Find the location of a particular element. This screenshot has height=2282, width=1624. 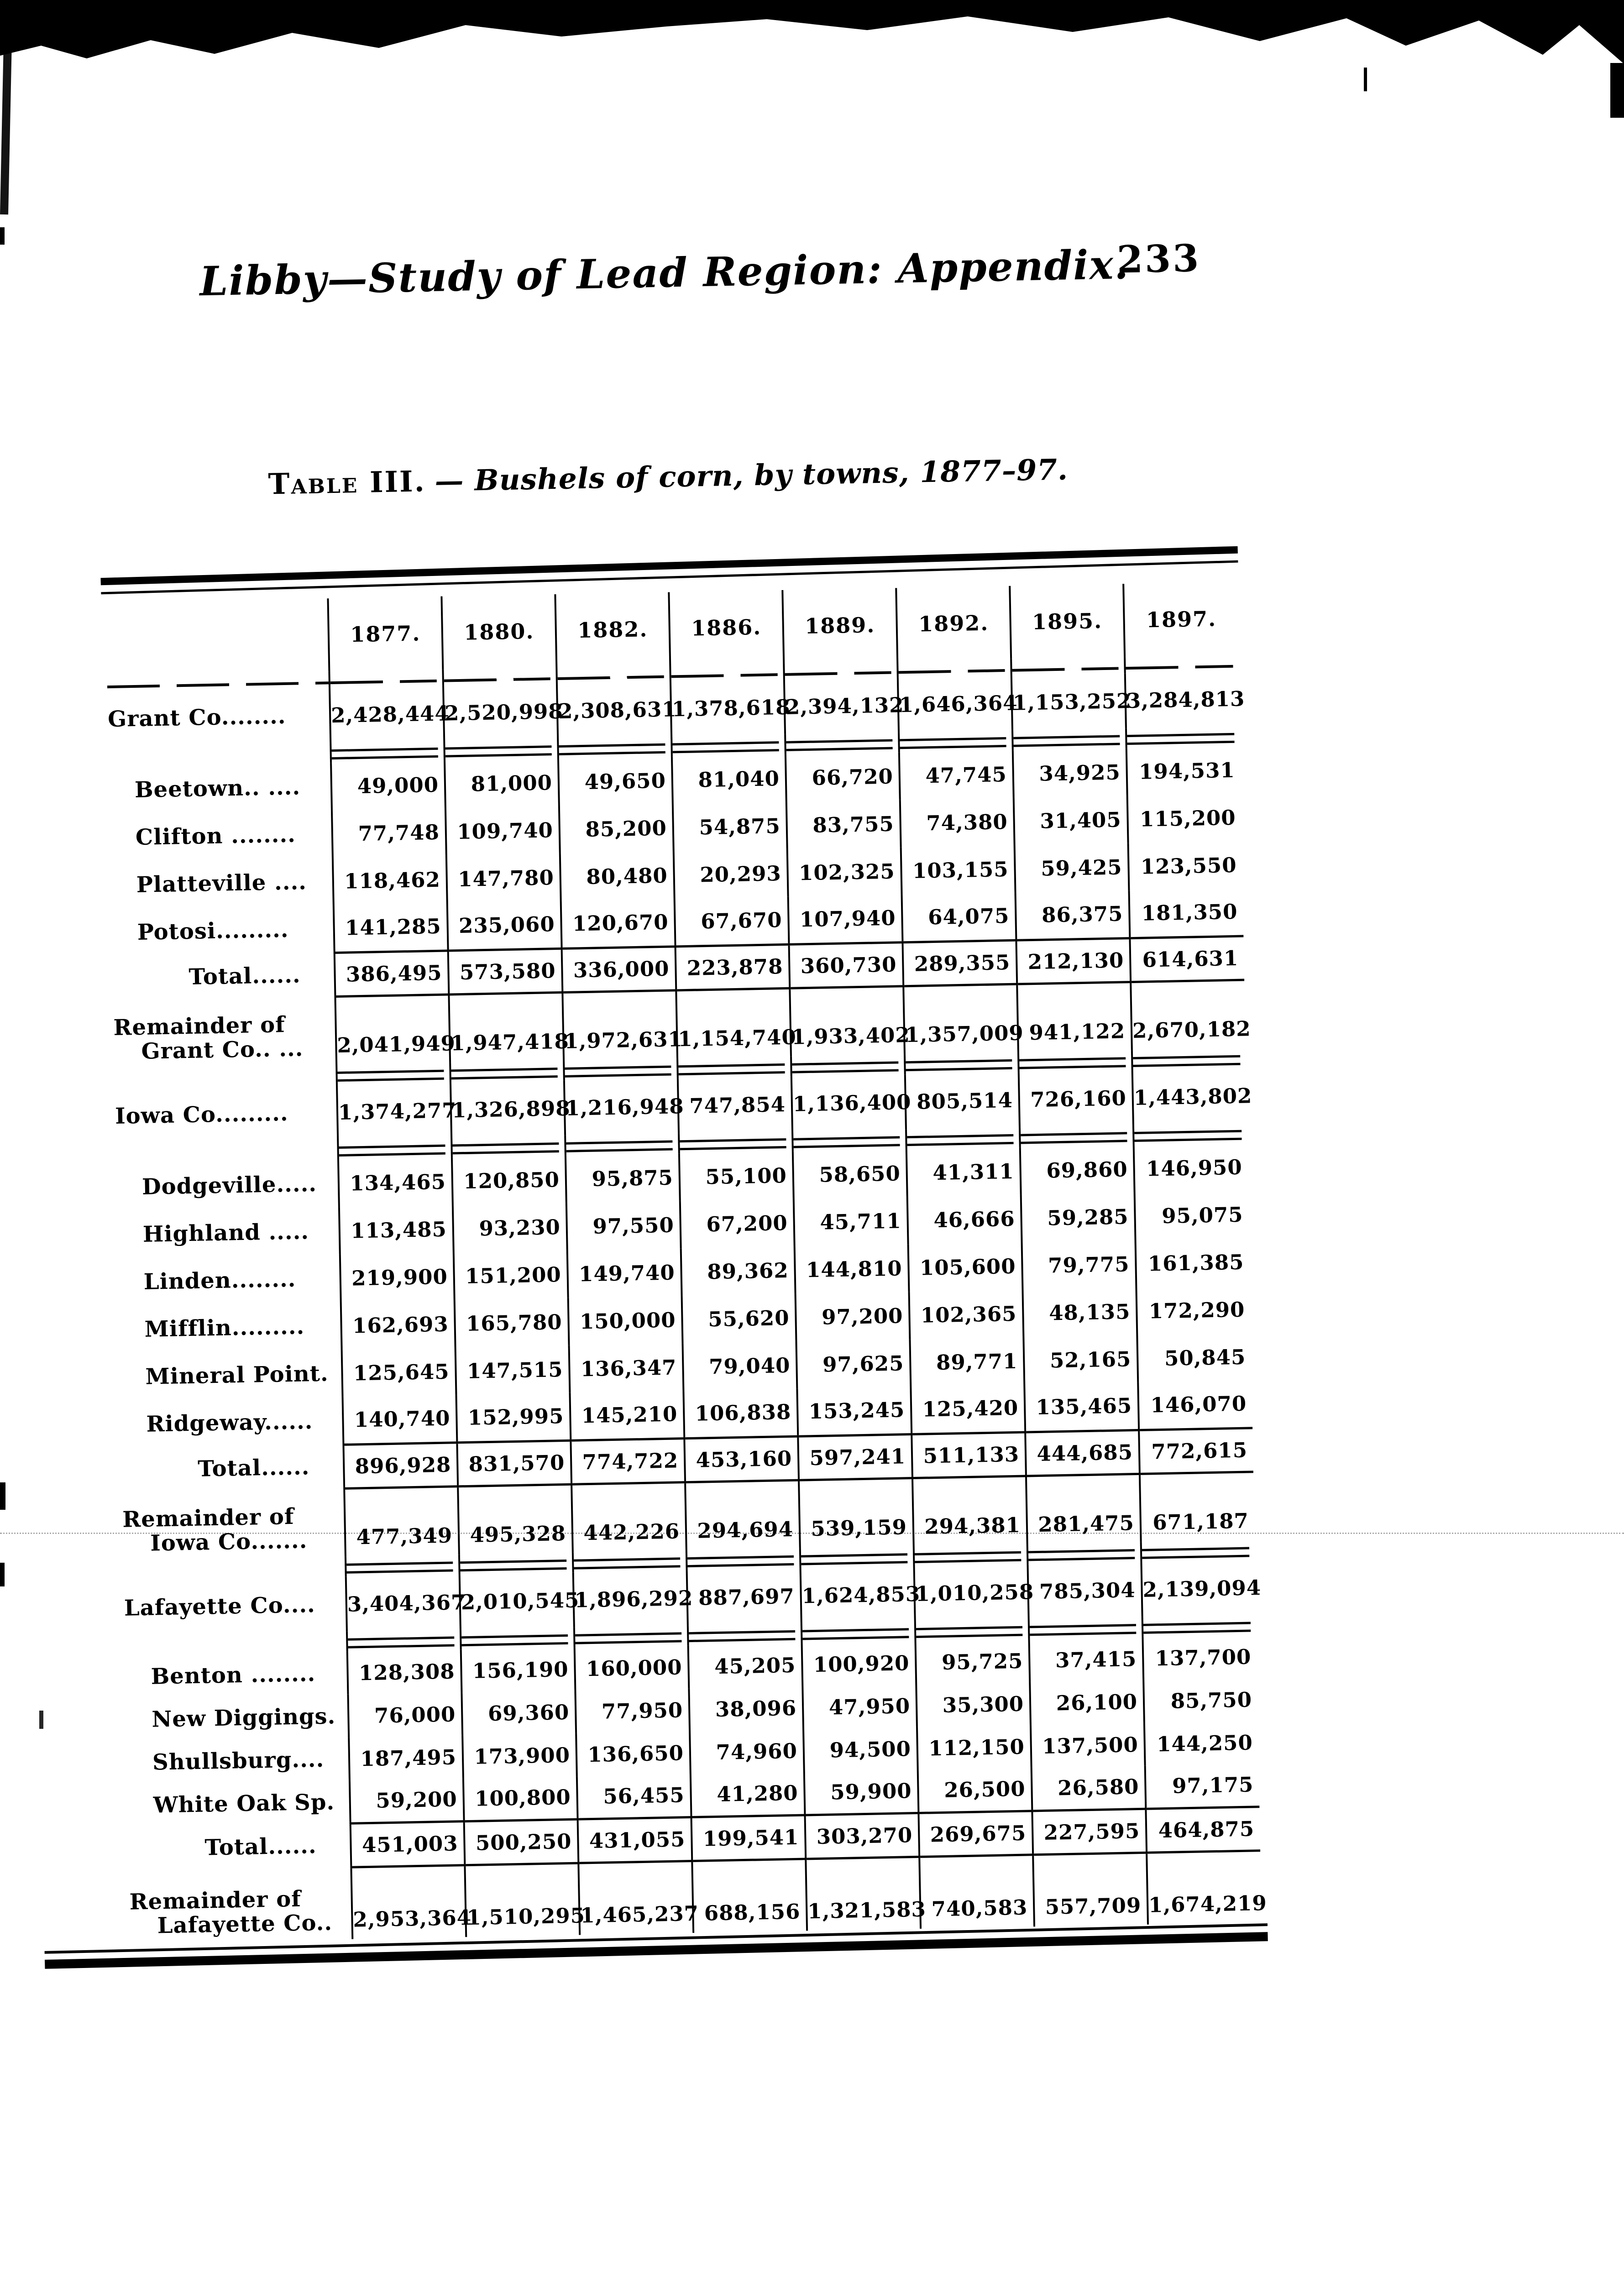

stub-header is located at coordinates (216, 636).